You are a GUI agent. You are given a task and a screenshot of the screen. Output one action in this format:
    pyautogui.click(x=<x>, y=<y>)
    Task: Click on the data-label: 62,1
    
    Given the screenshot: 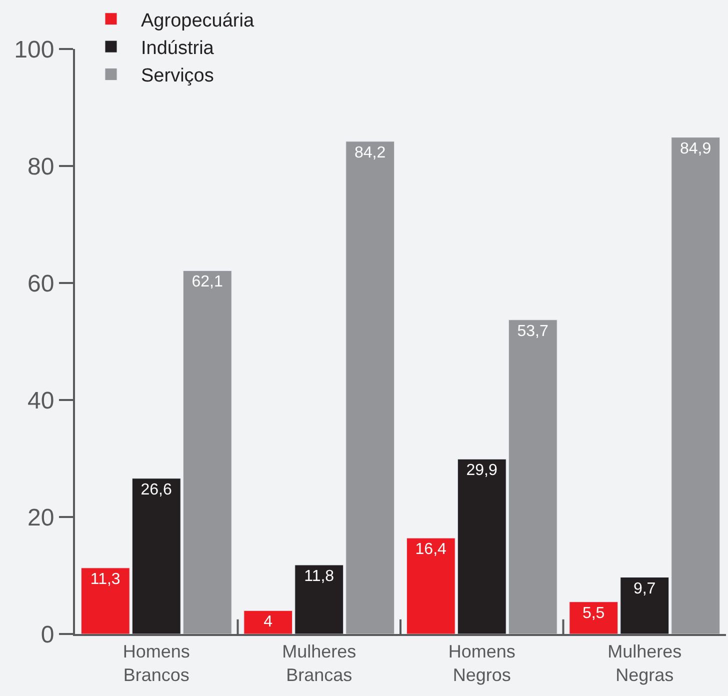 What is the action you would take?
    pyautogui.click(x=207, y=282)
    